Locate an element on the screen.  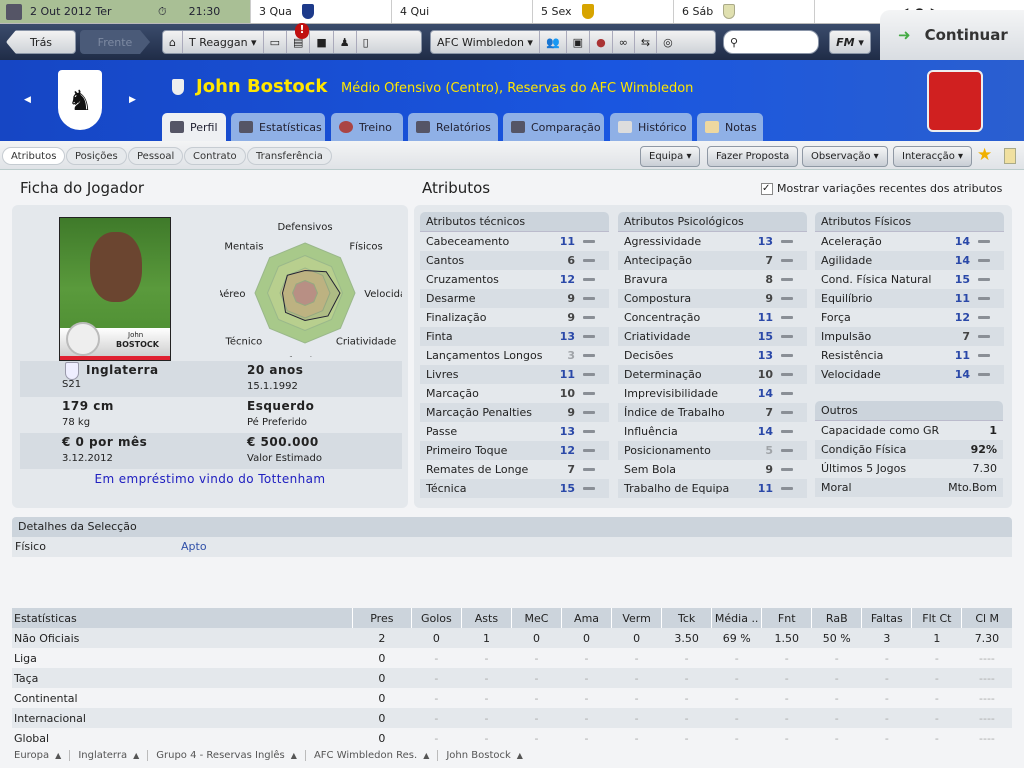
breadcrumb-item: Europa ▲ is located at coordinates (42, 755).